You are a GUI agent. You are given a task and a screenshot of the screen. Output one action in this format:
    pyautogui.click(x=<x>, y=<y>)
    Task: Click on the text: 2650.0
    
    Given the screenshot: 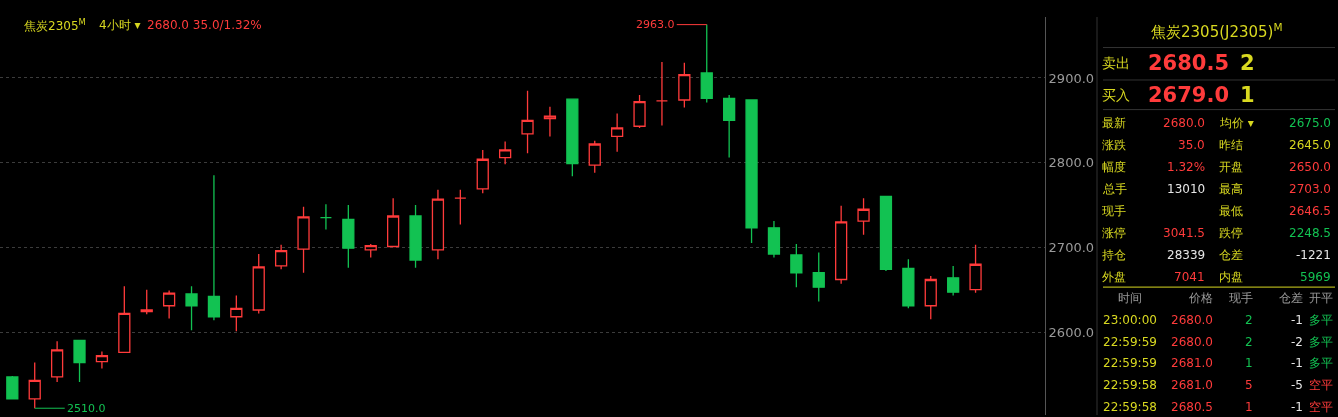 What is the action you would take?
    pyautogui.click(x=1310, y=167)
    